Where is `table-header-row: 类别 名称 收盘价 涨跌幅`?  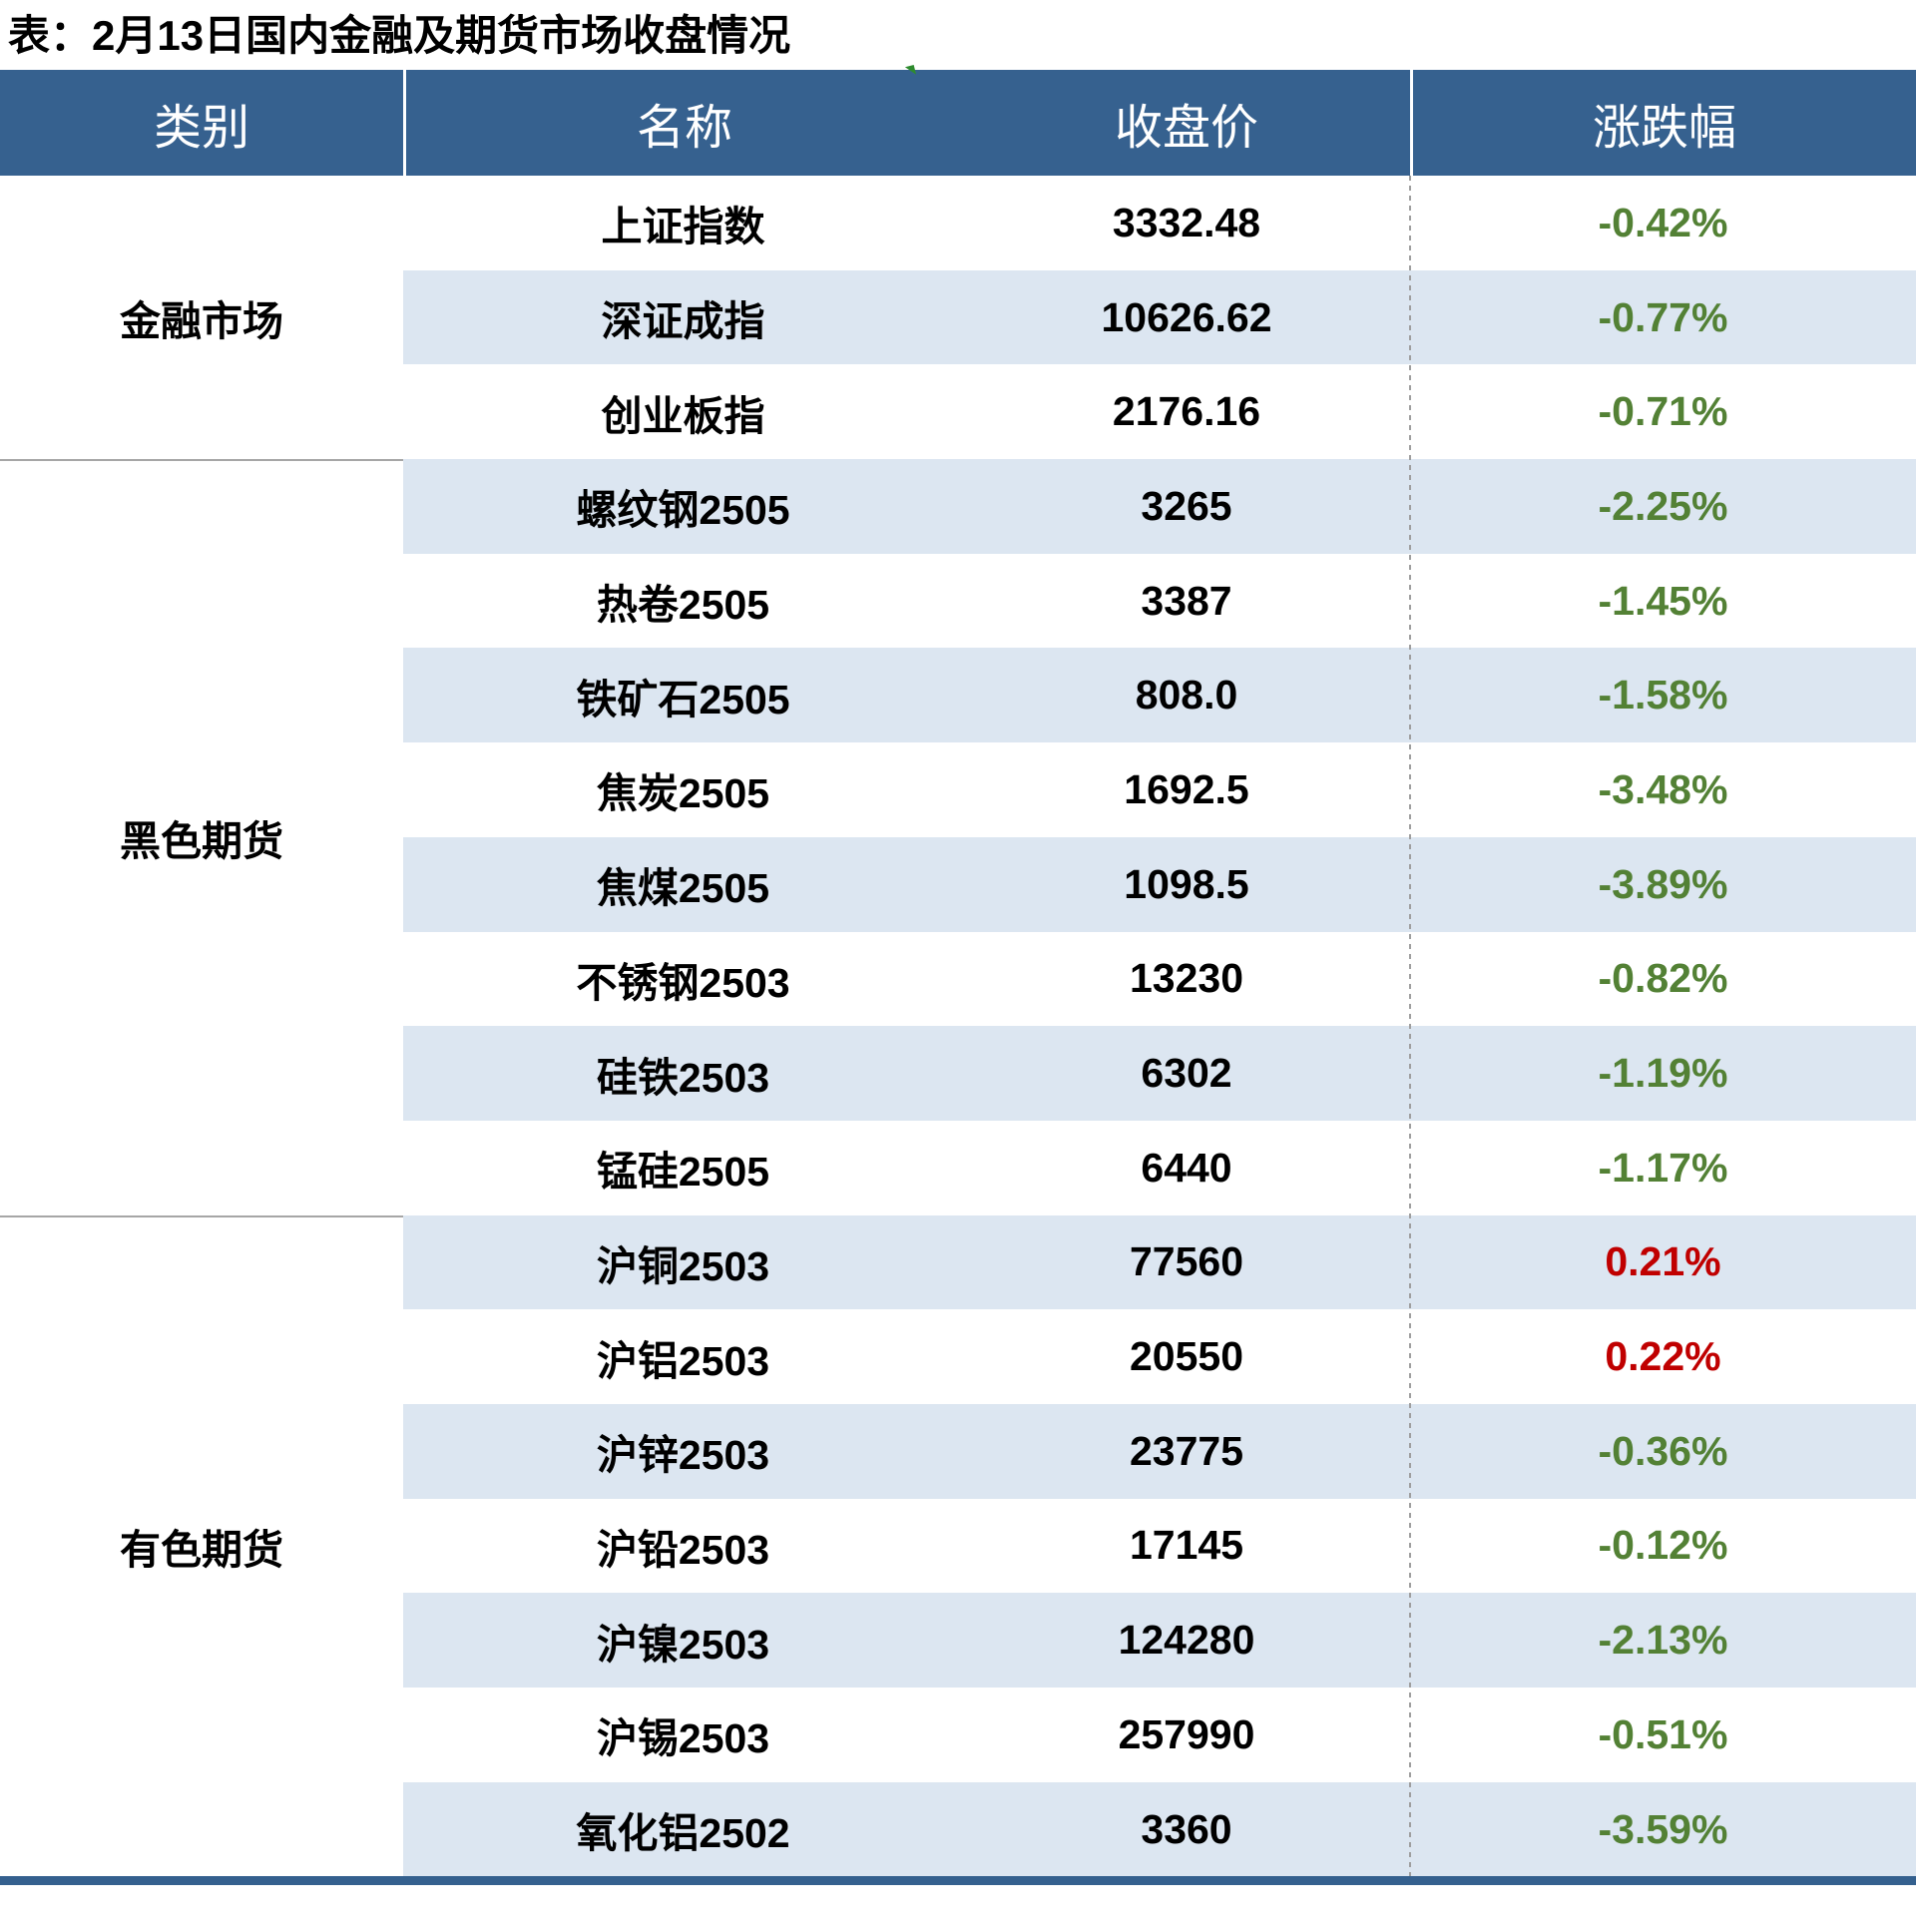
table-header-row: 类别 名称 收盘价 涨跌幅 is located at coordinates (958, 123).